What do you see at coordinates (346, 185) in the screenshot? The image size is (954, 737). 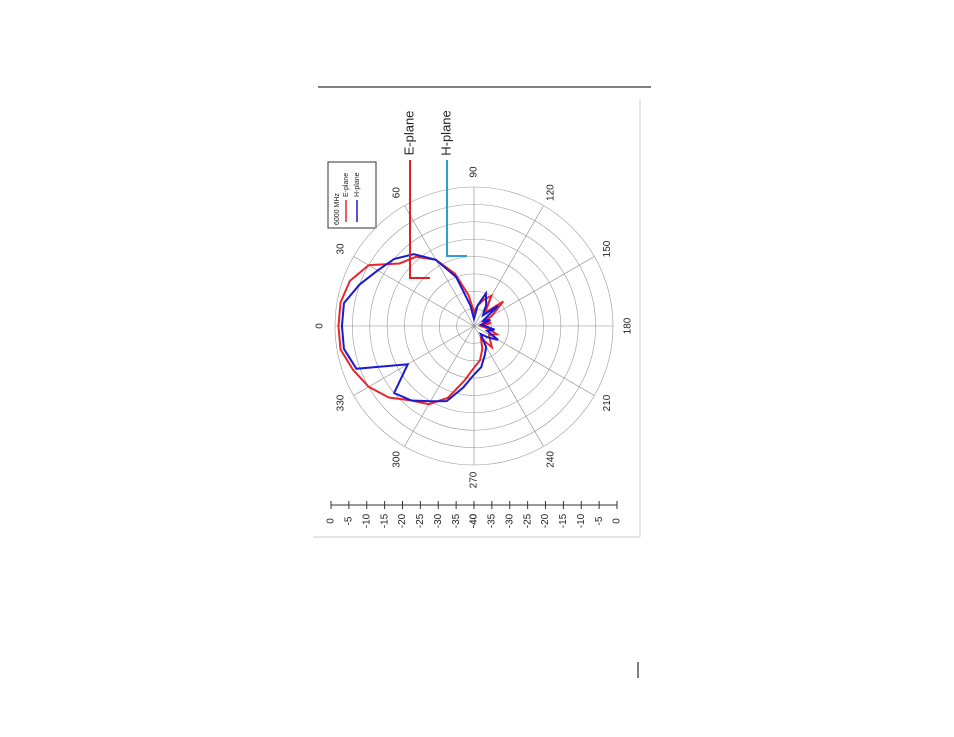 I see `legend-label: E-plane` at bounding box center [346, 185].